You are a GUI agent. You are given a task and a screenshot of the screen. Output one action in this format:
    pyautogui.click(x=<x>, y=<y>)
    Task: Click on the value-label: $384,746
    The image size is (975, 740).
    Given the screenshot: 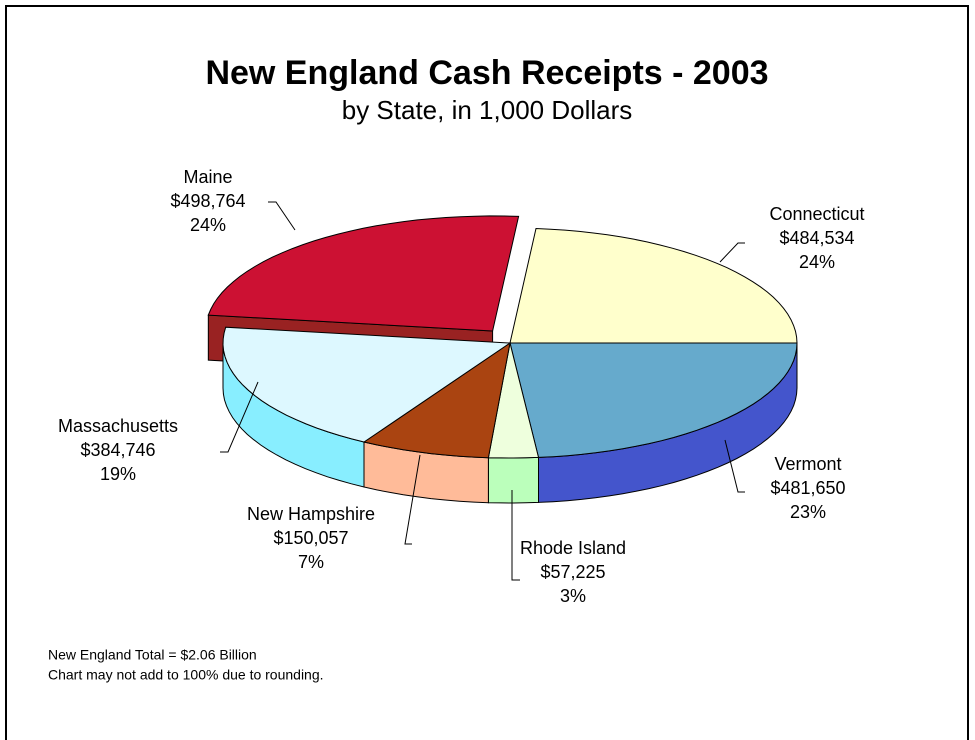 What is the action you would take?
    pyautogui.click(x=117, y=450)
    